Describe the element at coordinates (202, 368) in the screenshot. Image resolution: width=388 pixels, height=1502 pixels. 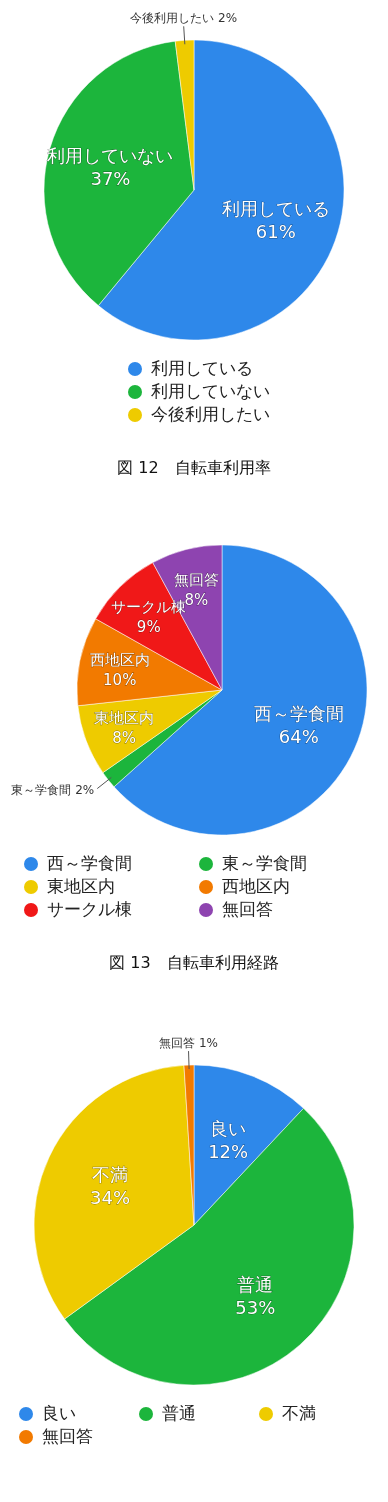
I see `legend-label: 利用している` at that location.